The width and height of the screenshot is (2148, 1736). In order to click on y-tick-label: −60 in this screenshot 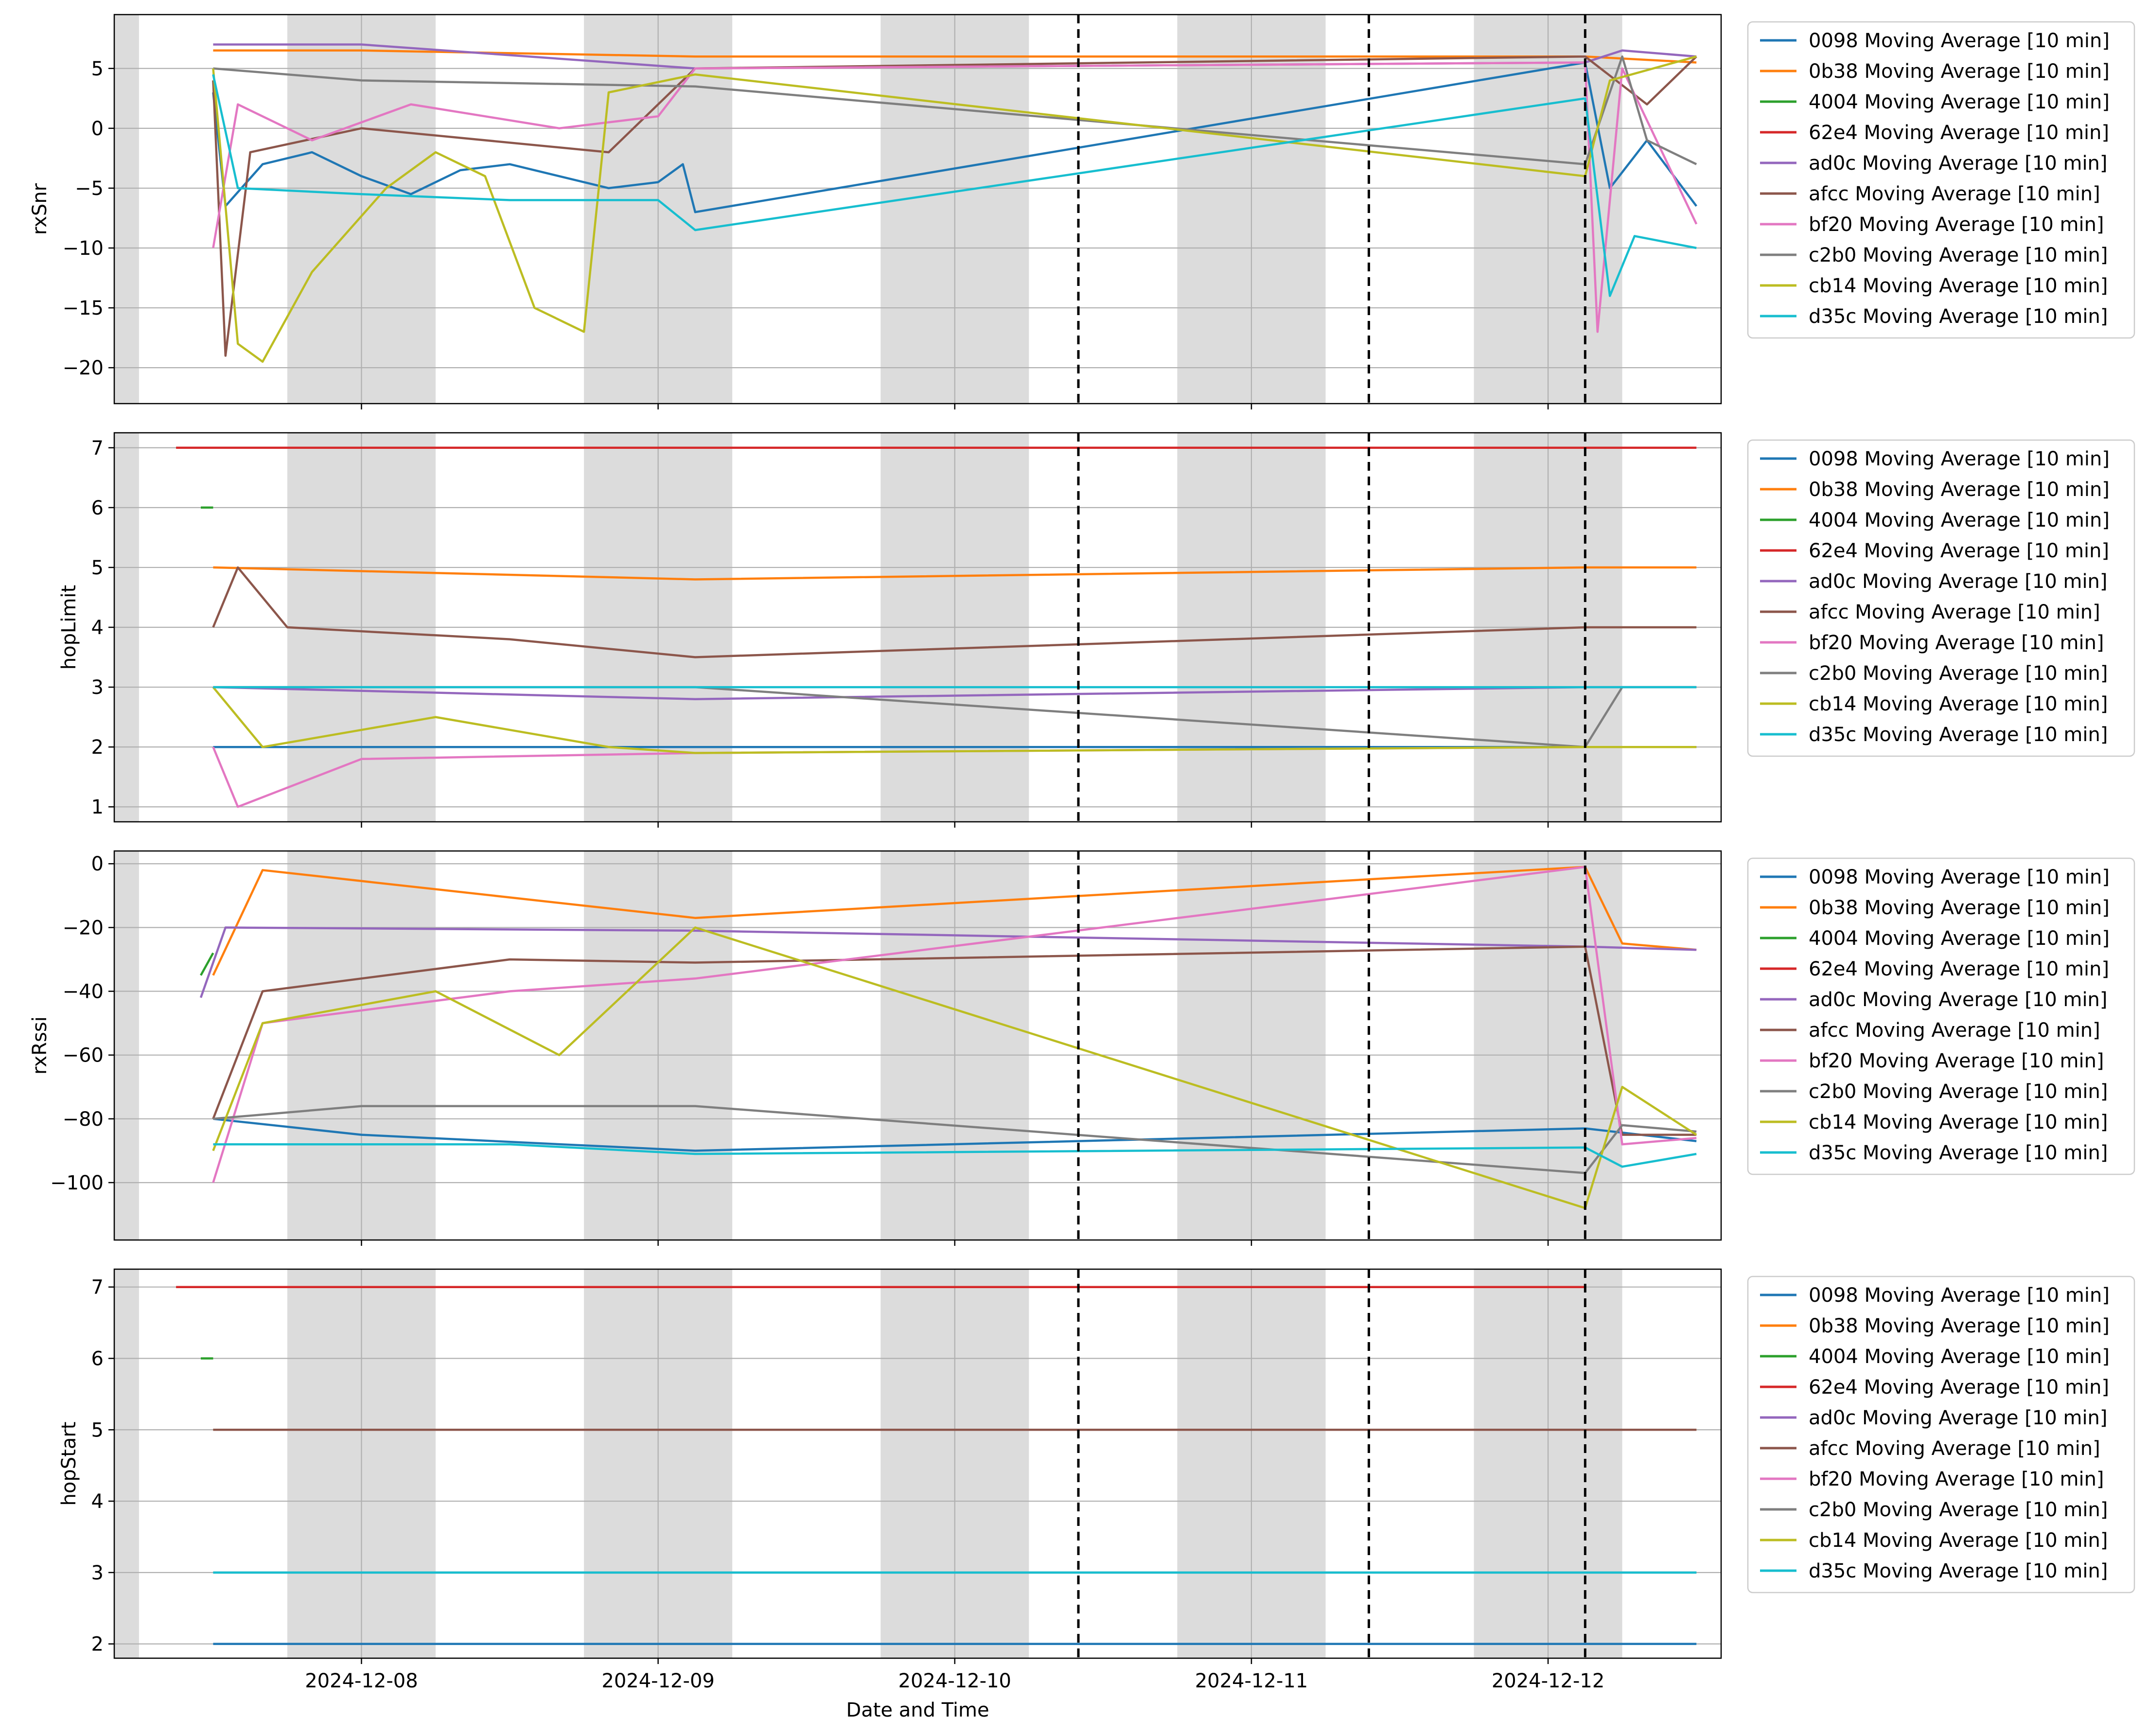, I will do `click(83, 1056)`.